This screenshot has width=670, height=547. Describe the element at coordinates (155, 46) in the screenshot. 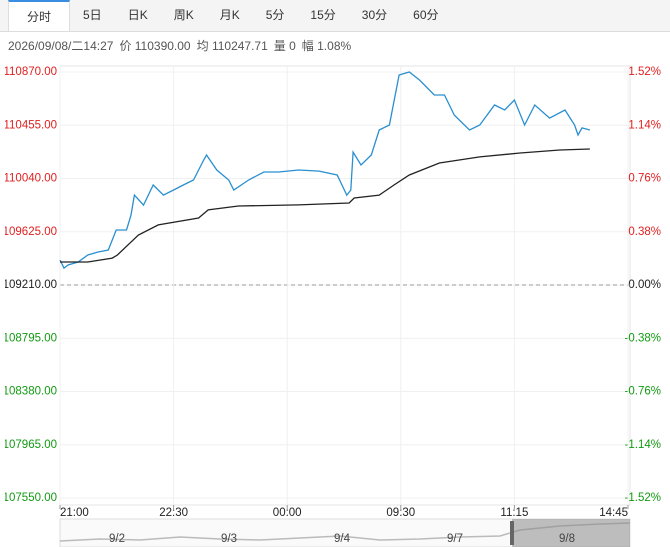

I see `info-item: 价 110390.00` at that location.